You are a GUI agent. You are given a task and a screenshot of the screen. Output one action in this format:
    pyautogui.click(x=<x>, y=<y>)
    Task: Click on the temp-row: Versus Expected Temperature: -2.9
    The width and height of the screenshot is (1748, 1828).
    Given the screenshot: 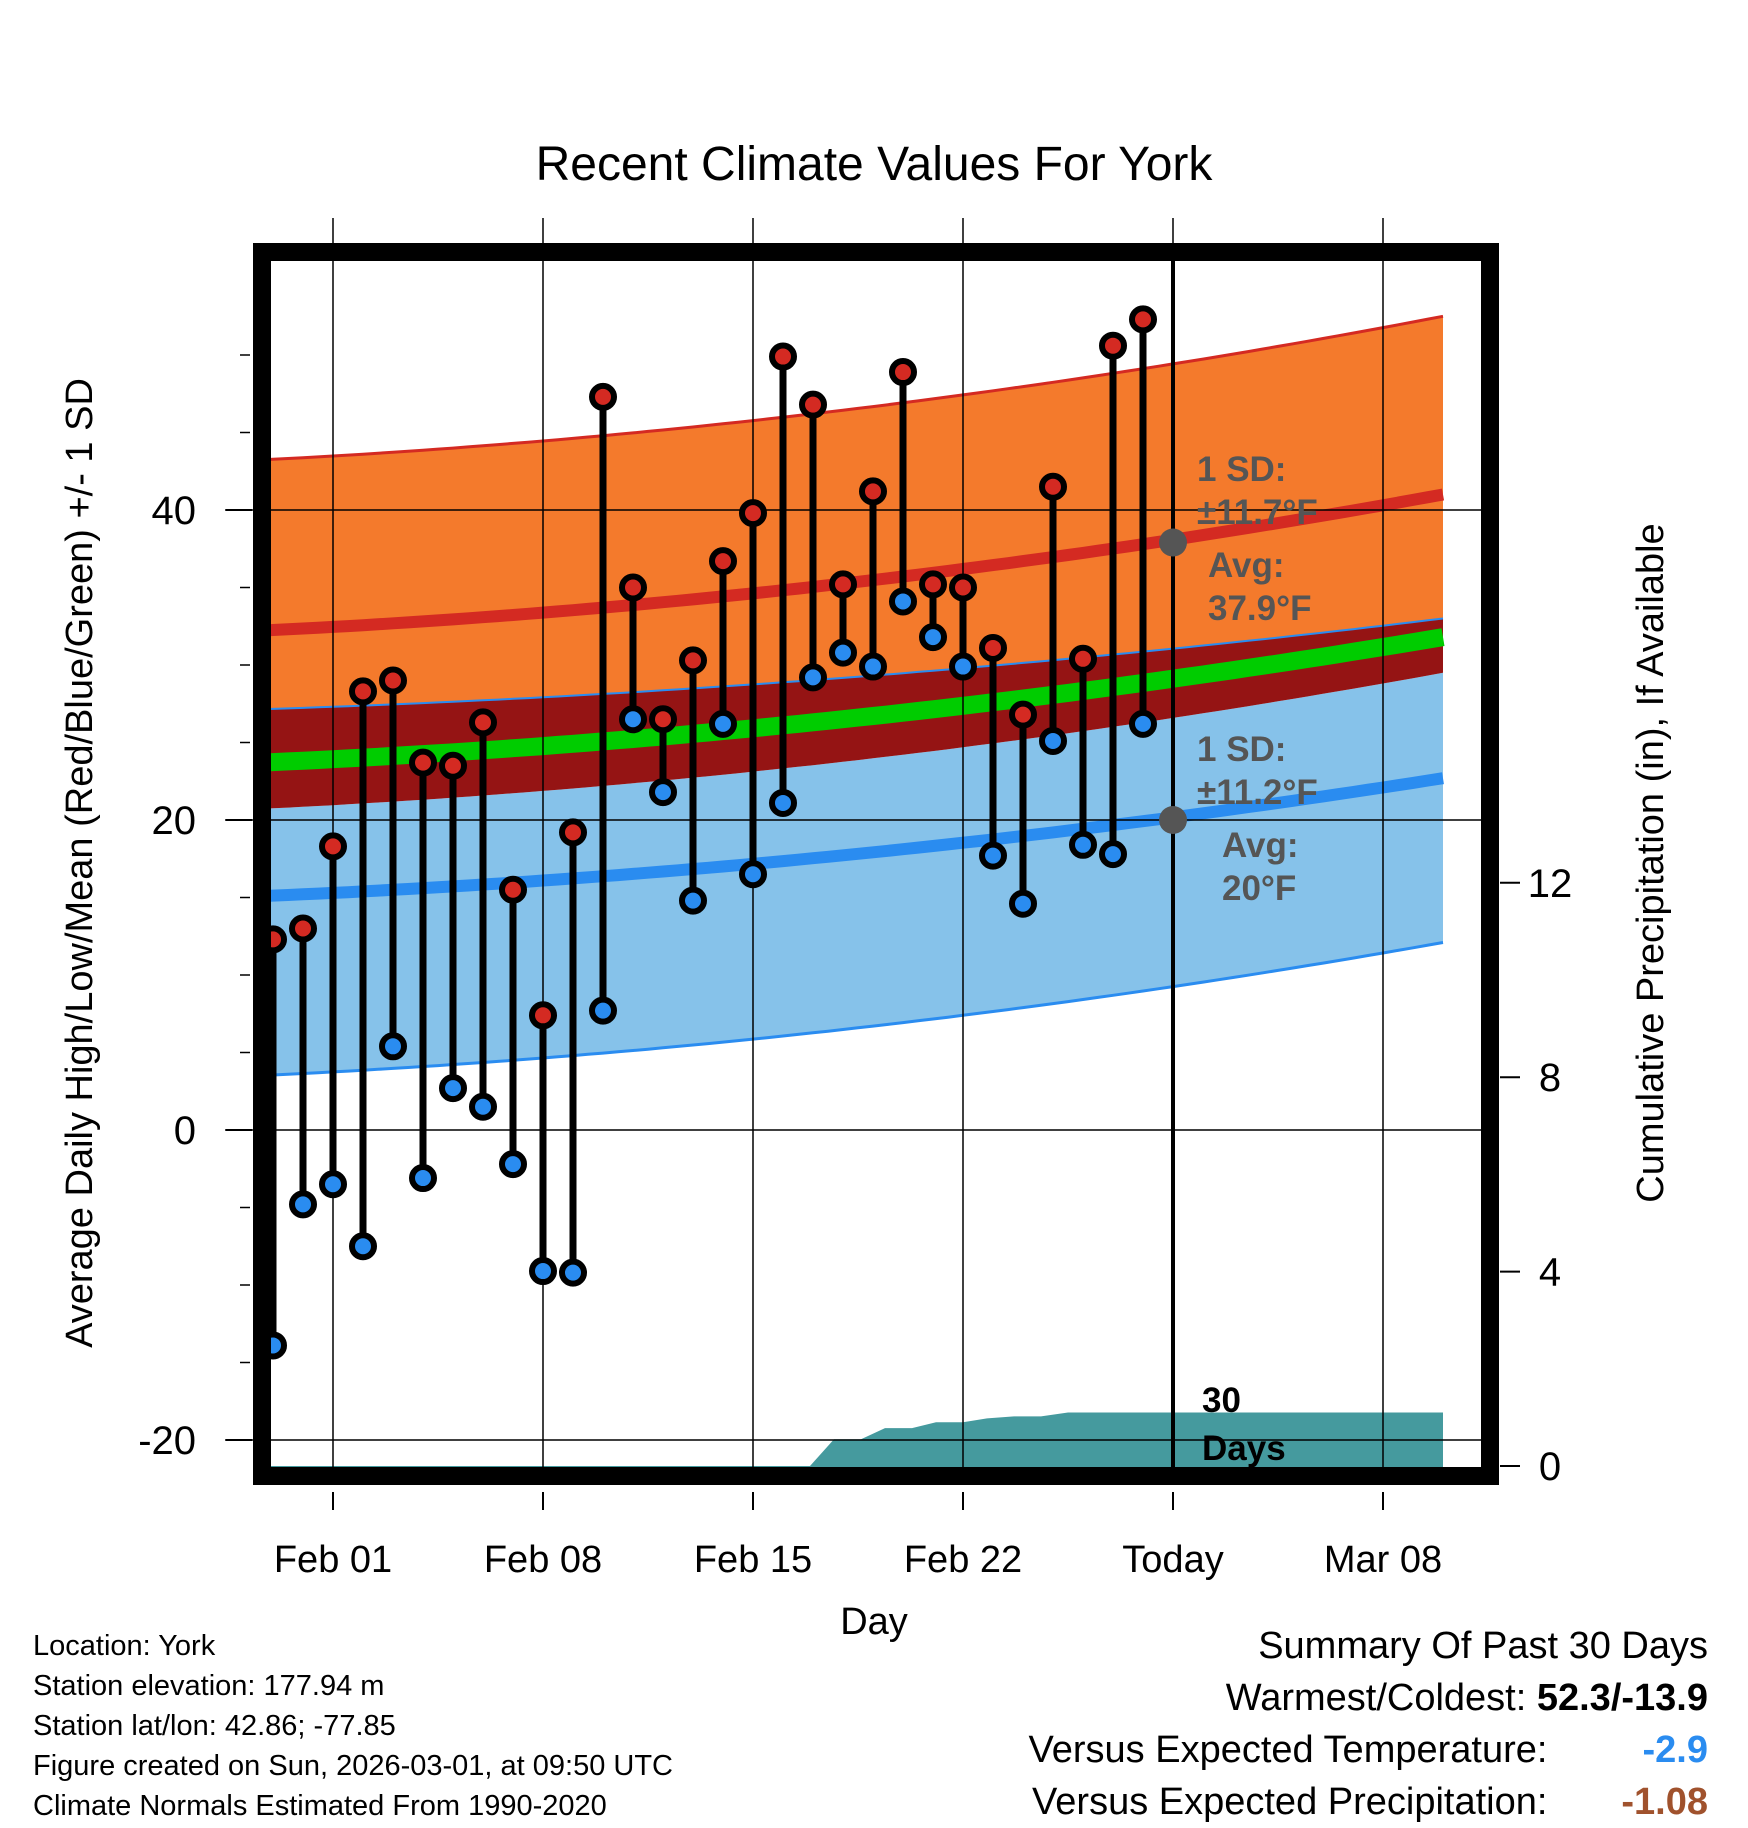 What is the action you would take?
    pyautogui.click(x=1368, y=1750)
    